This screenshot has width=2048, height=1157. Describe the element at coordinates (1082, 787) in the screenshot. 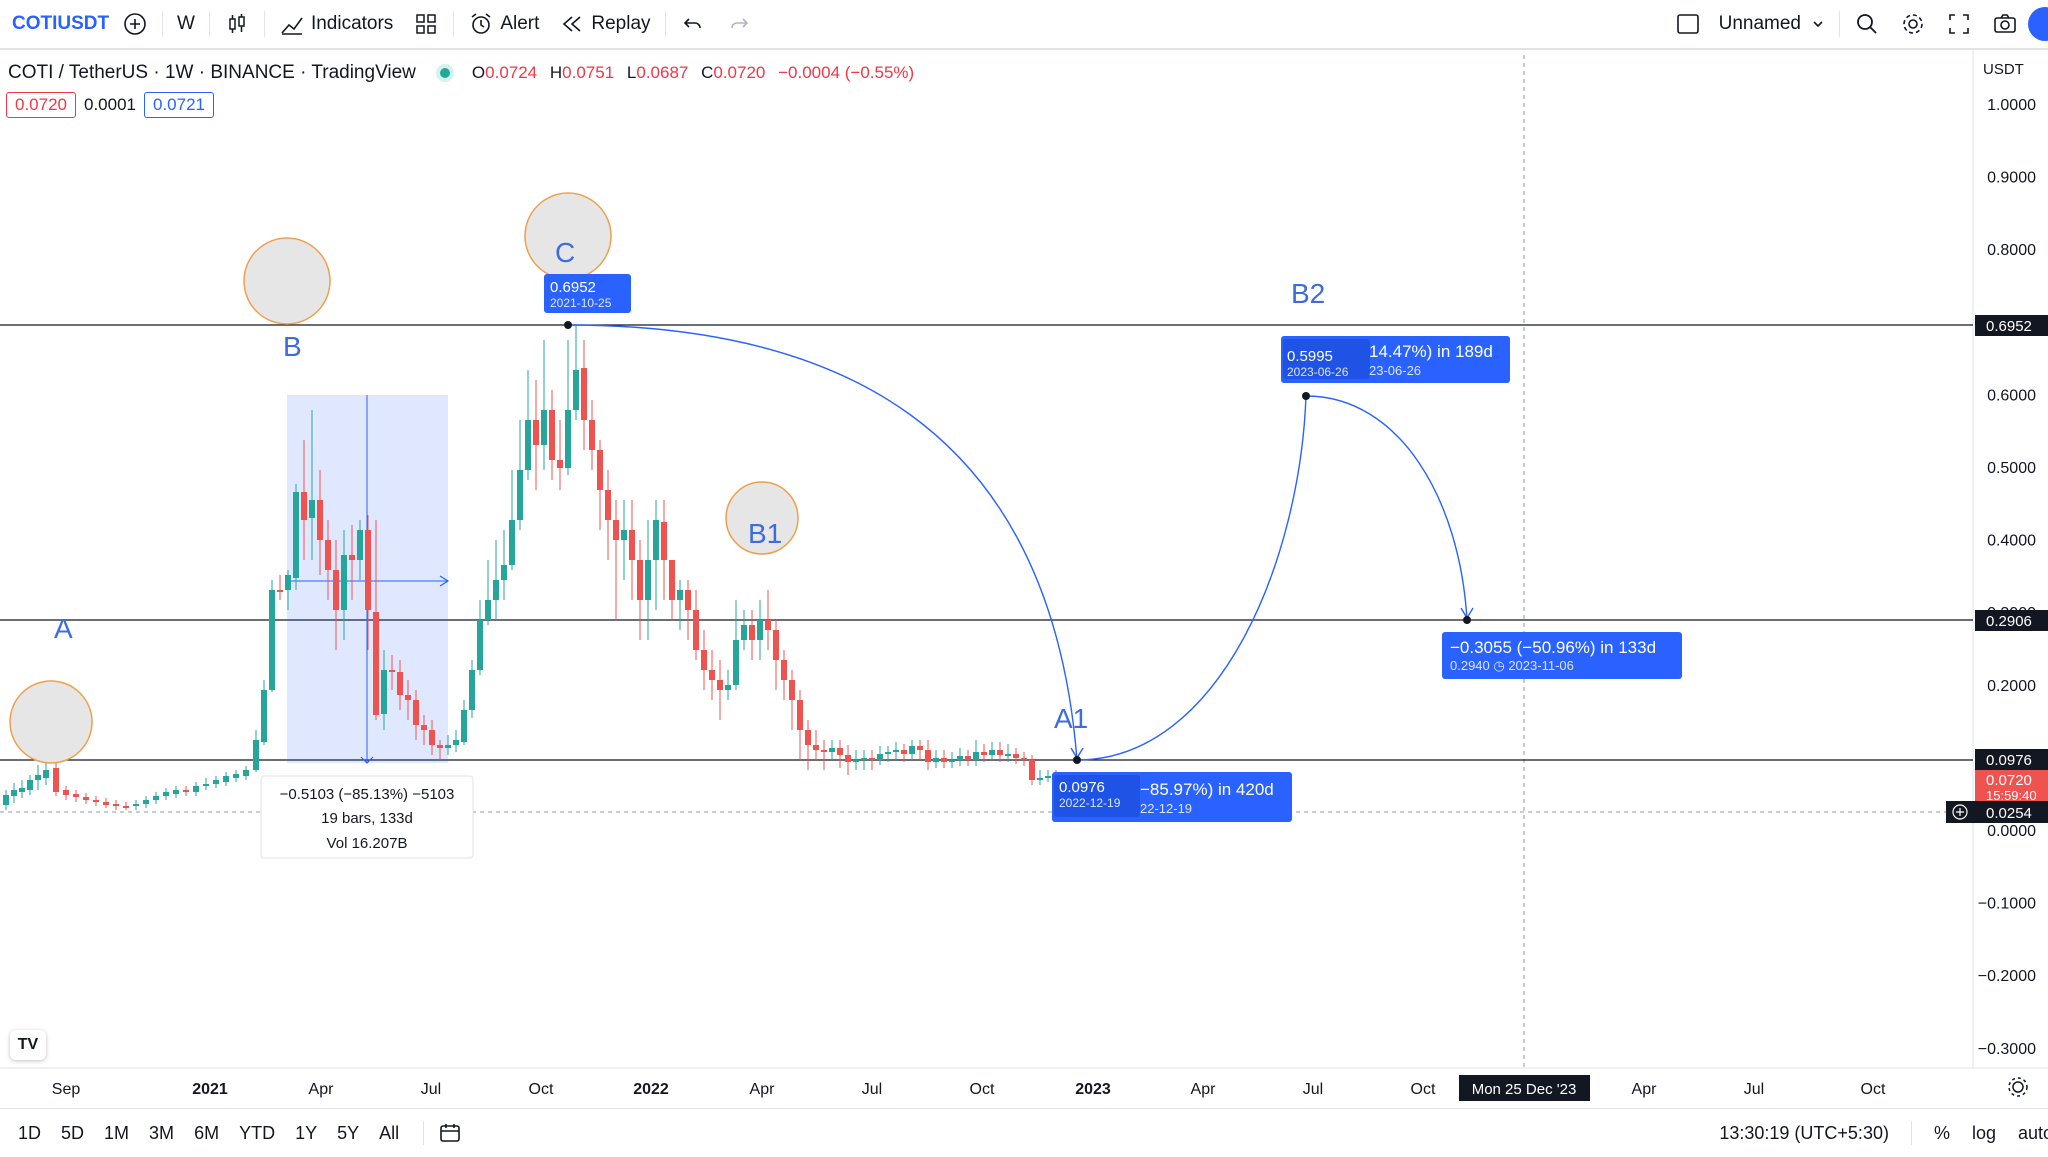

I see `svg-text: 0.0976` at that location.